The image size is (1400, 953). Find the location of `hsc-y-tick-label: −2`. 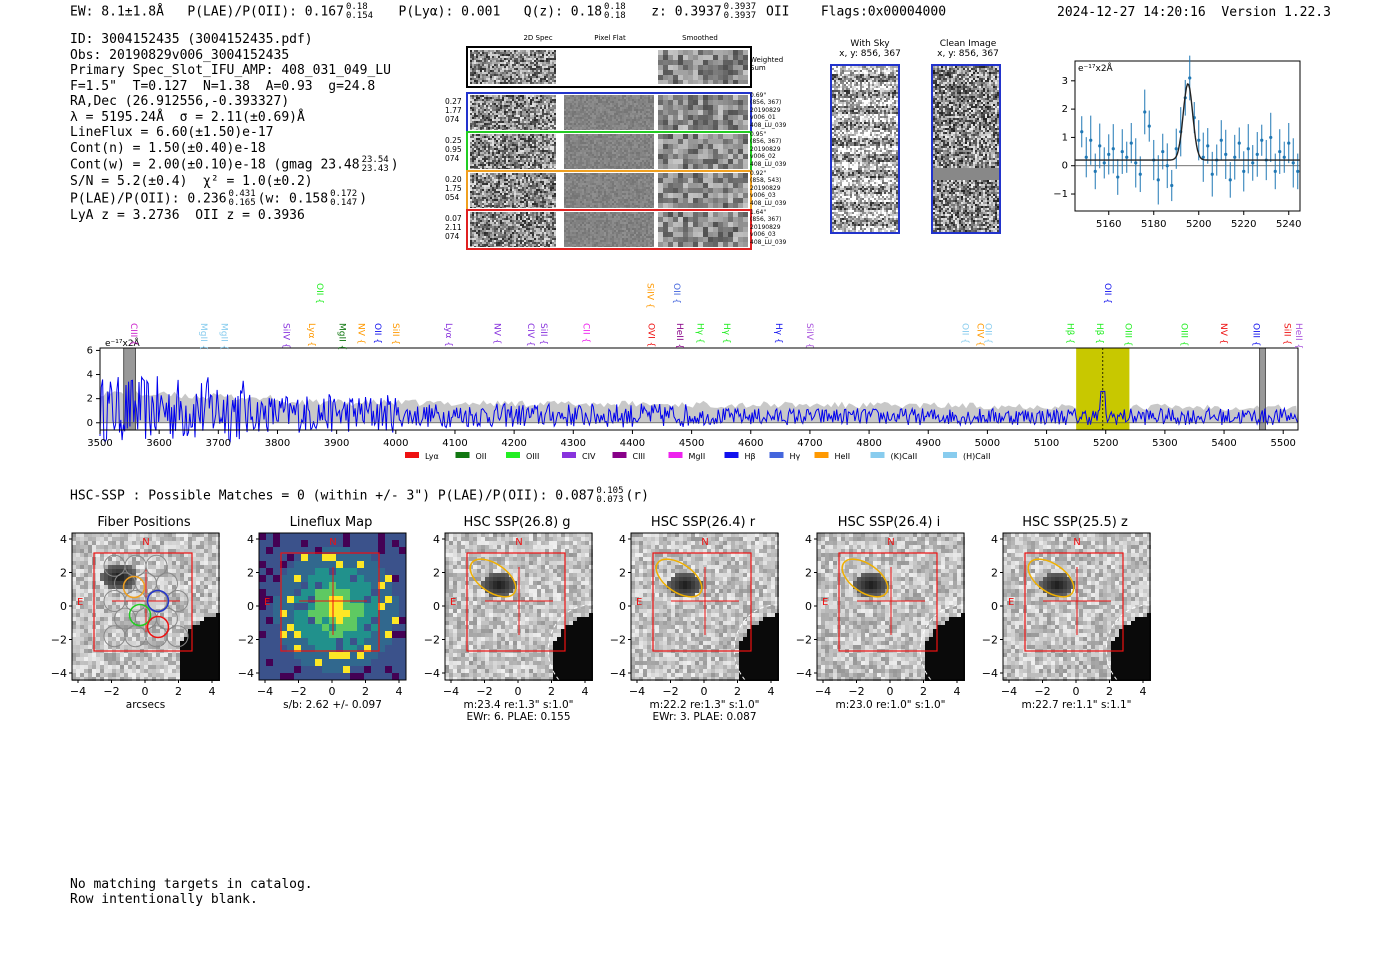

hsc-y-tick-label: −2 is located at coordinates (246, 640).